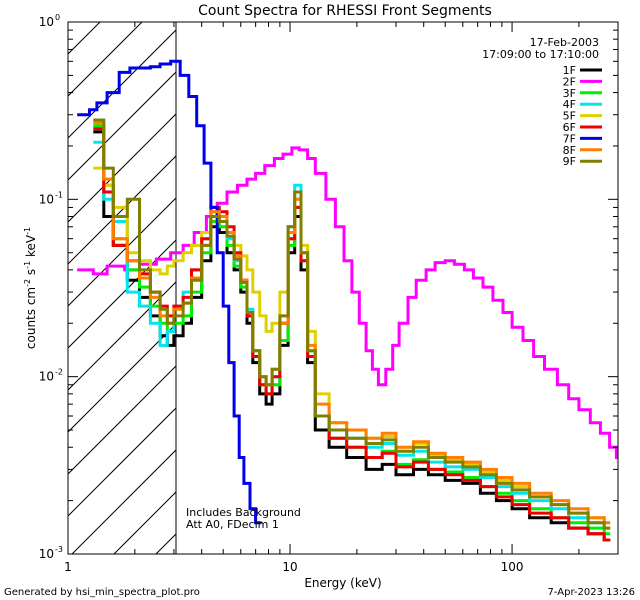 The width and height of the screenshot is (640, 600). I want to click on chart-title: Count Spectra for RHESSI Front Segments, so click(345, 11).